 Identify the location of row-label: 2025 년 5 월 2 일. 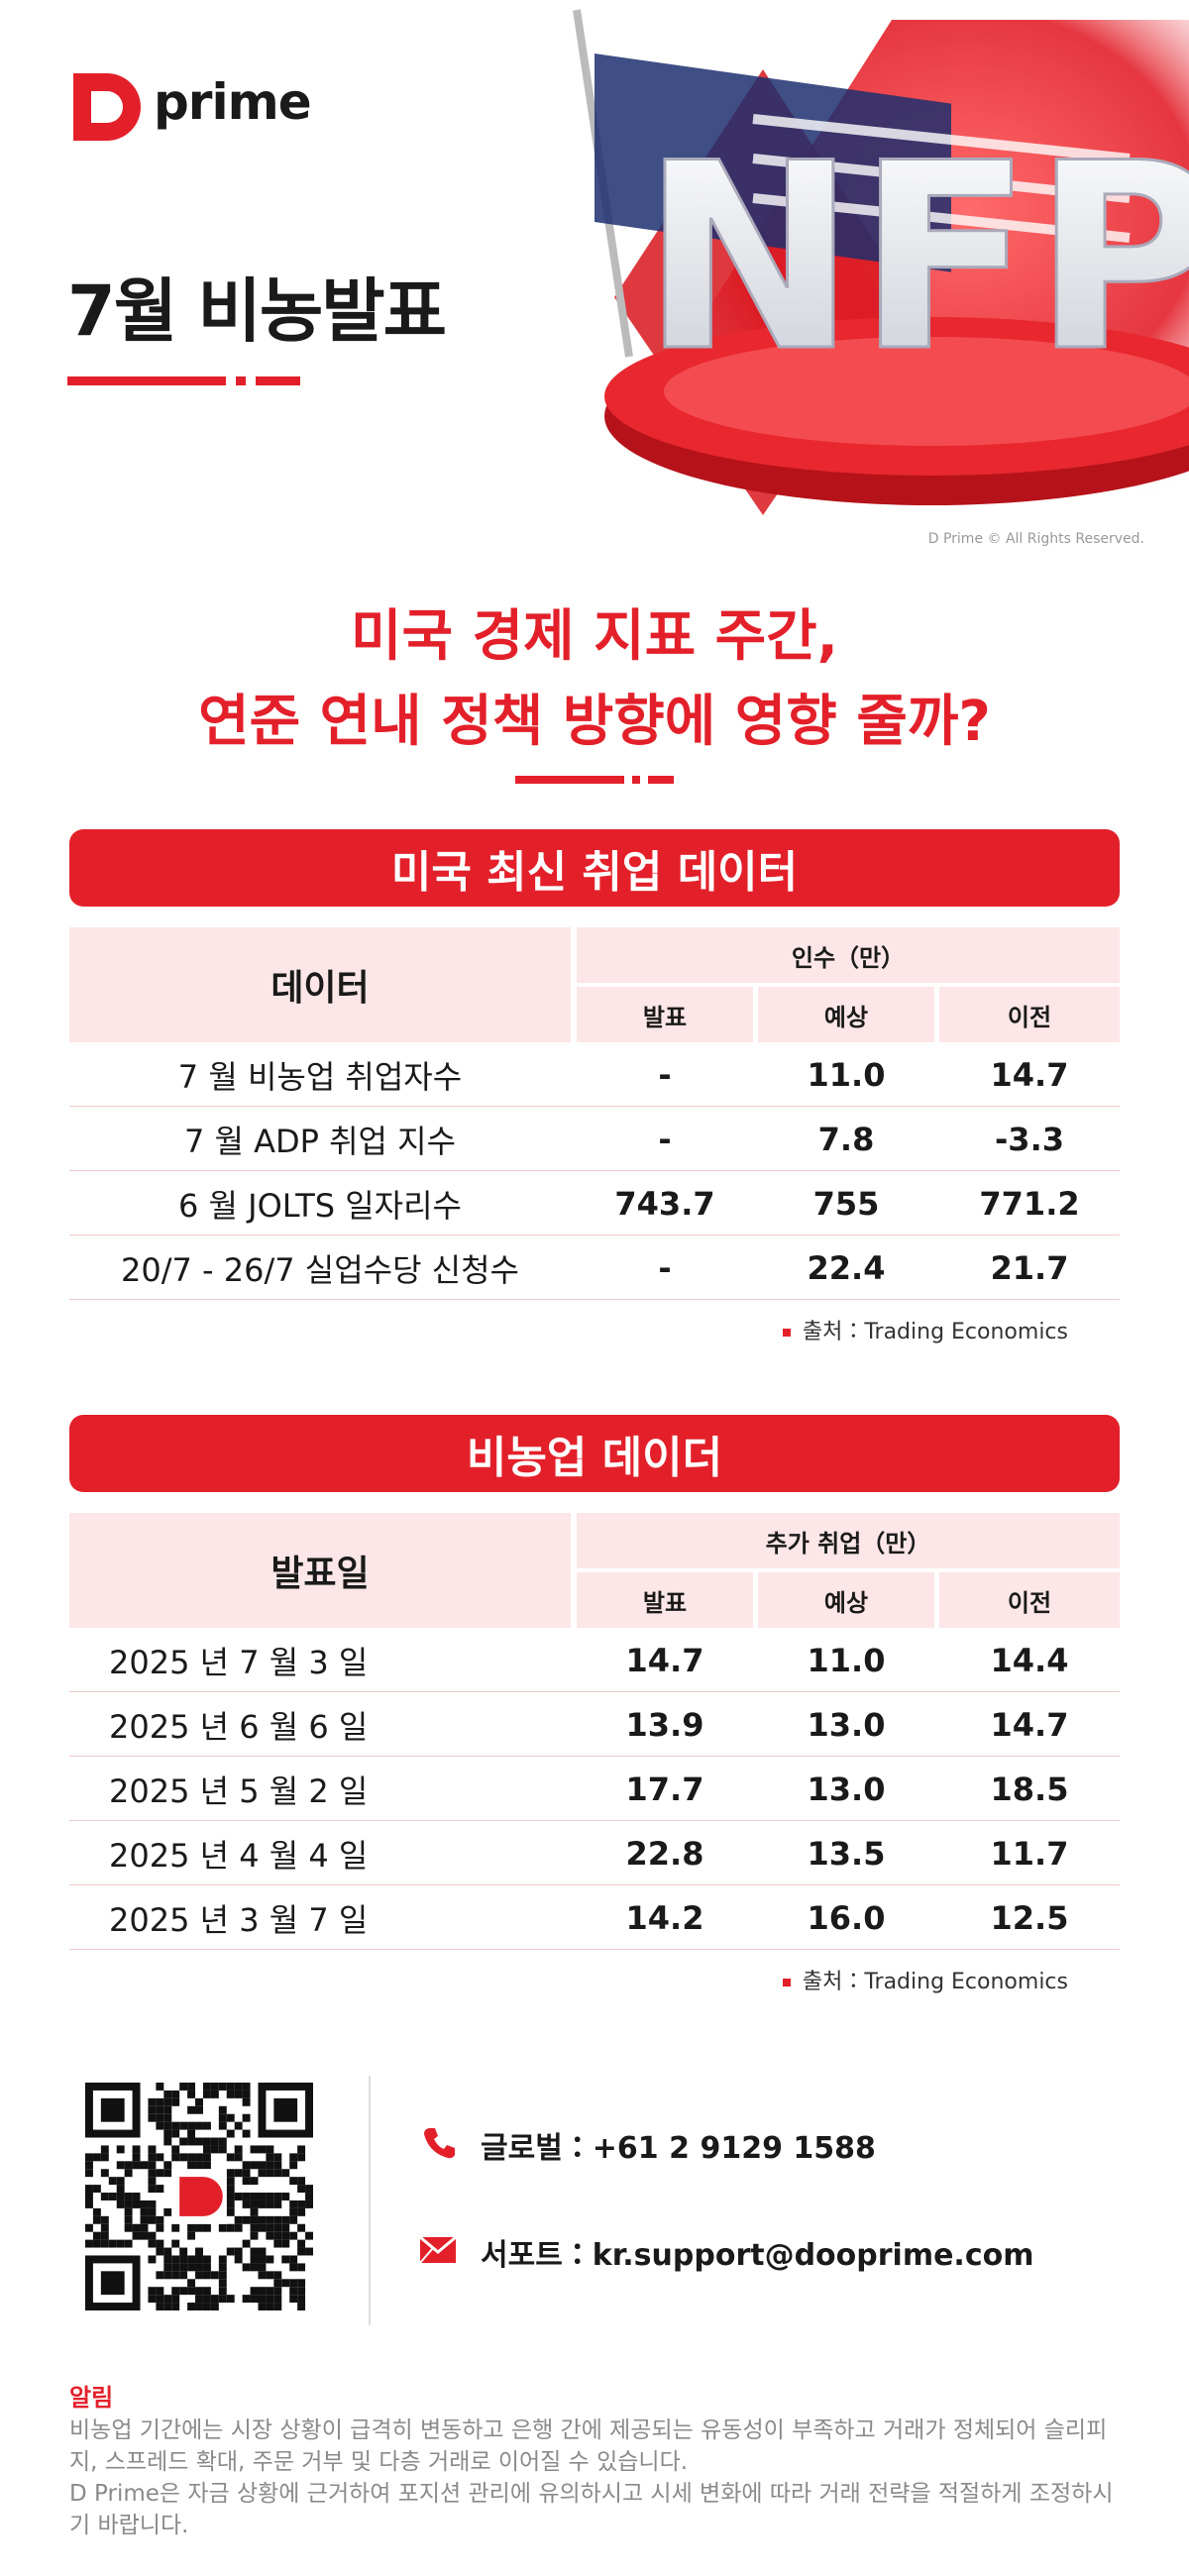
(239, 1791).